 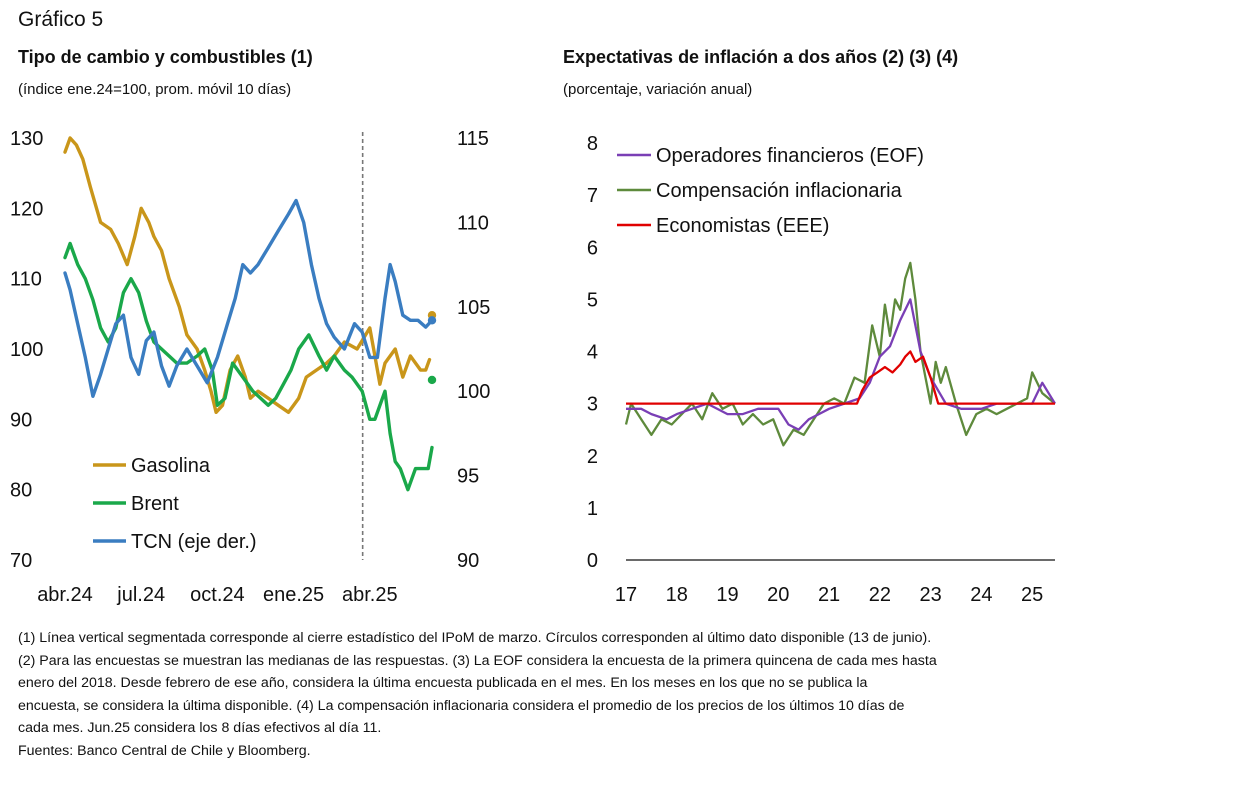 What do you see at coordinates (21, 491) in the screenshot?
I see `y-left-tick-label: 80` at bounding box center [21, 491].